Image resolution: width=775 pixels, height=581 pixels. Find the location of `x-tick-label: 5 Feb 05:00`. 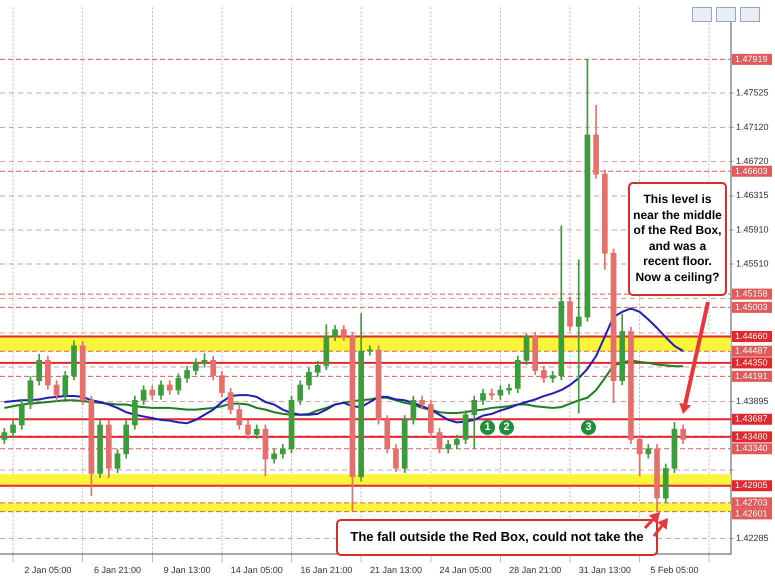

x-tick-label: 5 Feb 05:00 is located at coordinates (674, 570).